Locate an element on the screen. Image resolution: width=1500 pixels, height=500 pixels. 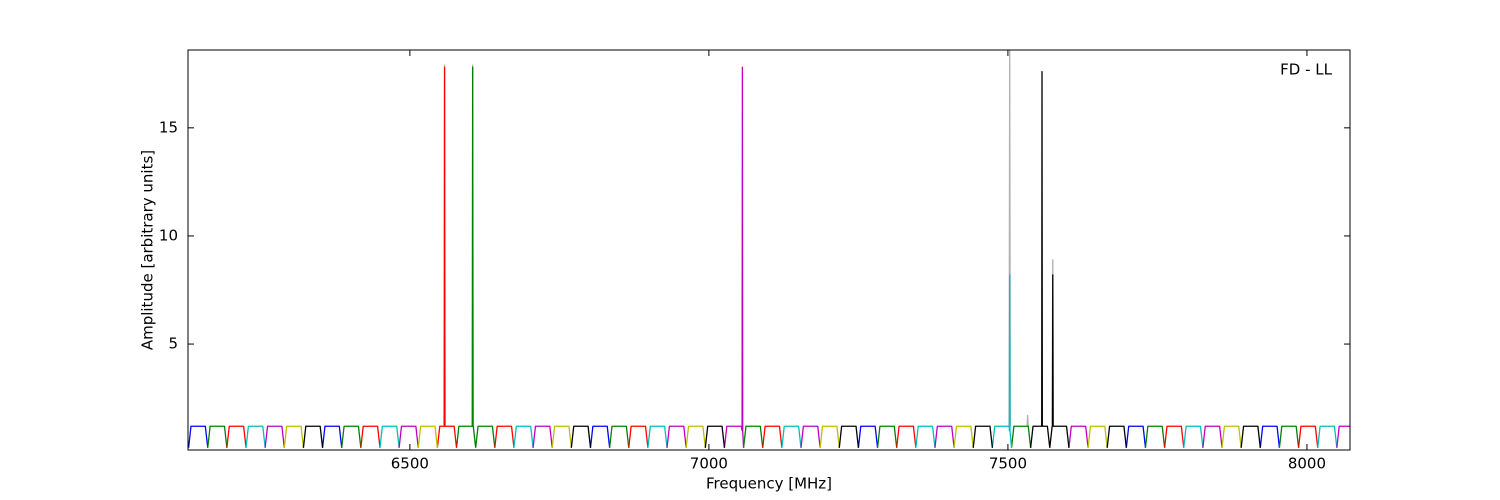
y-tick-label: 10 is located at coordinates (168, 235).